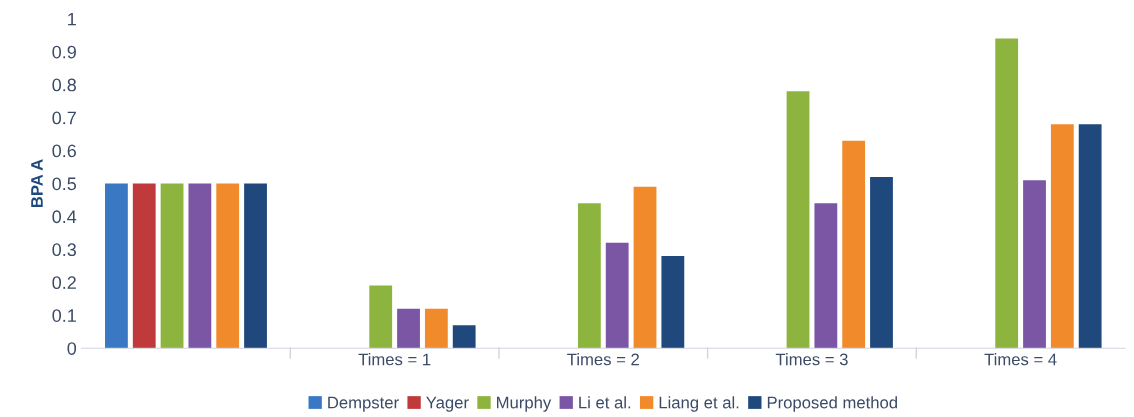 This screenshot has height=417, width=1134. I want to click on y-tick-label: 0.3, so click(64, 250).